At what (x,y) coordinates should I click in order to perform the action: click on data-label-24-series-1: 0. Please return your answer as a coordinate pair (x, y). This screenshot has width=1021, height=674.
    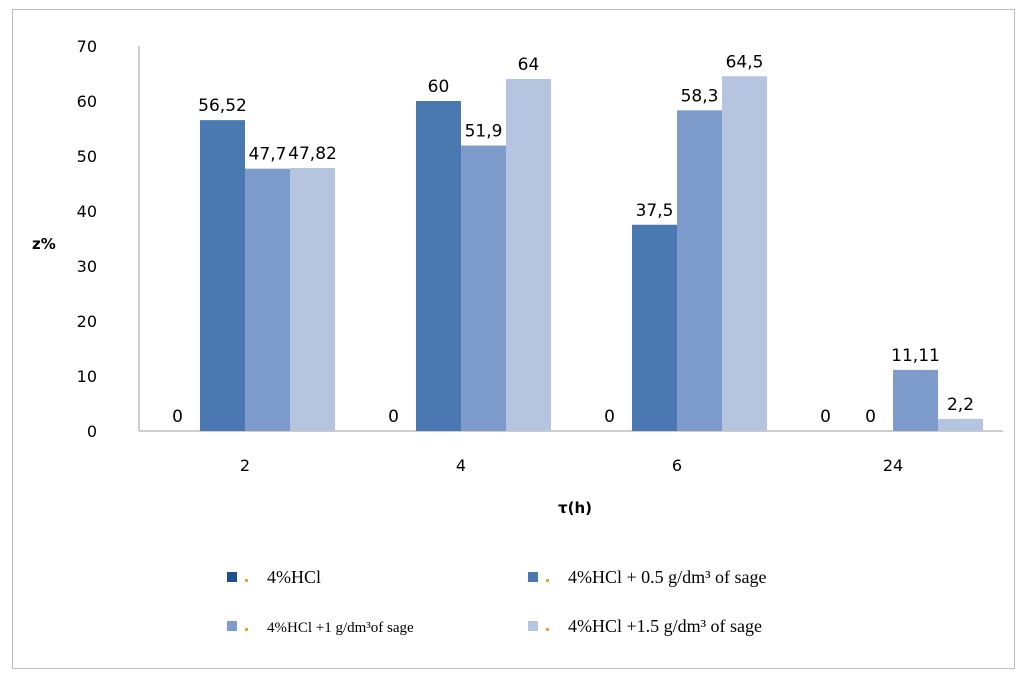
    Looking at the image, I should click on (825, 417).